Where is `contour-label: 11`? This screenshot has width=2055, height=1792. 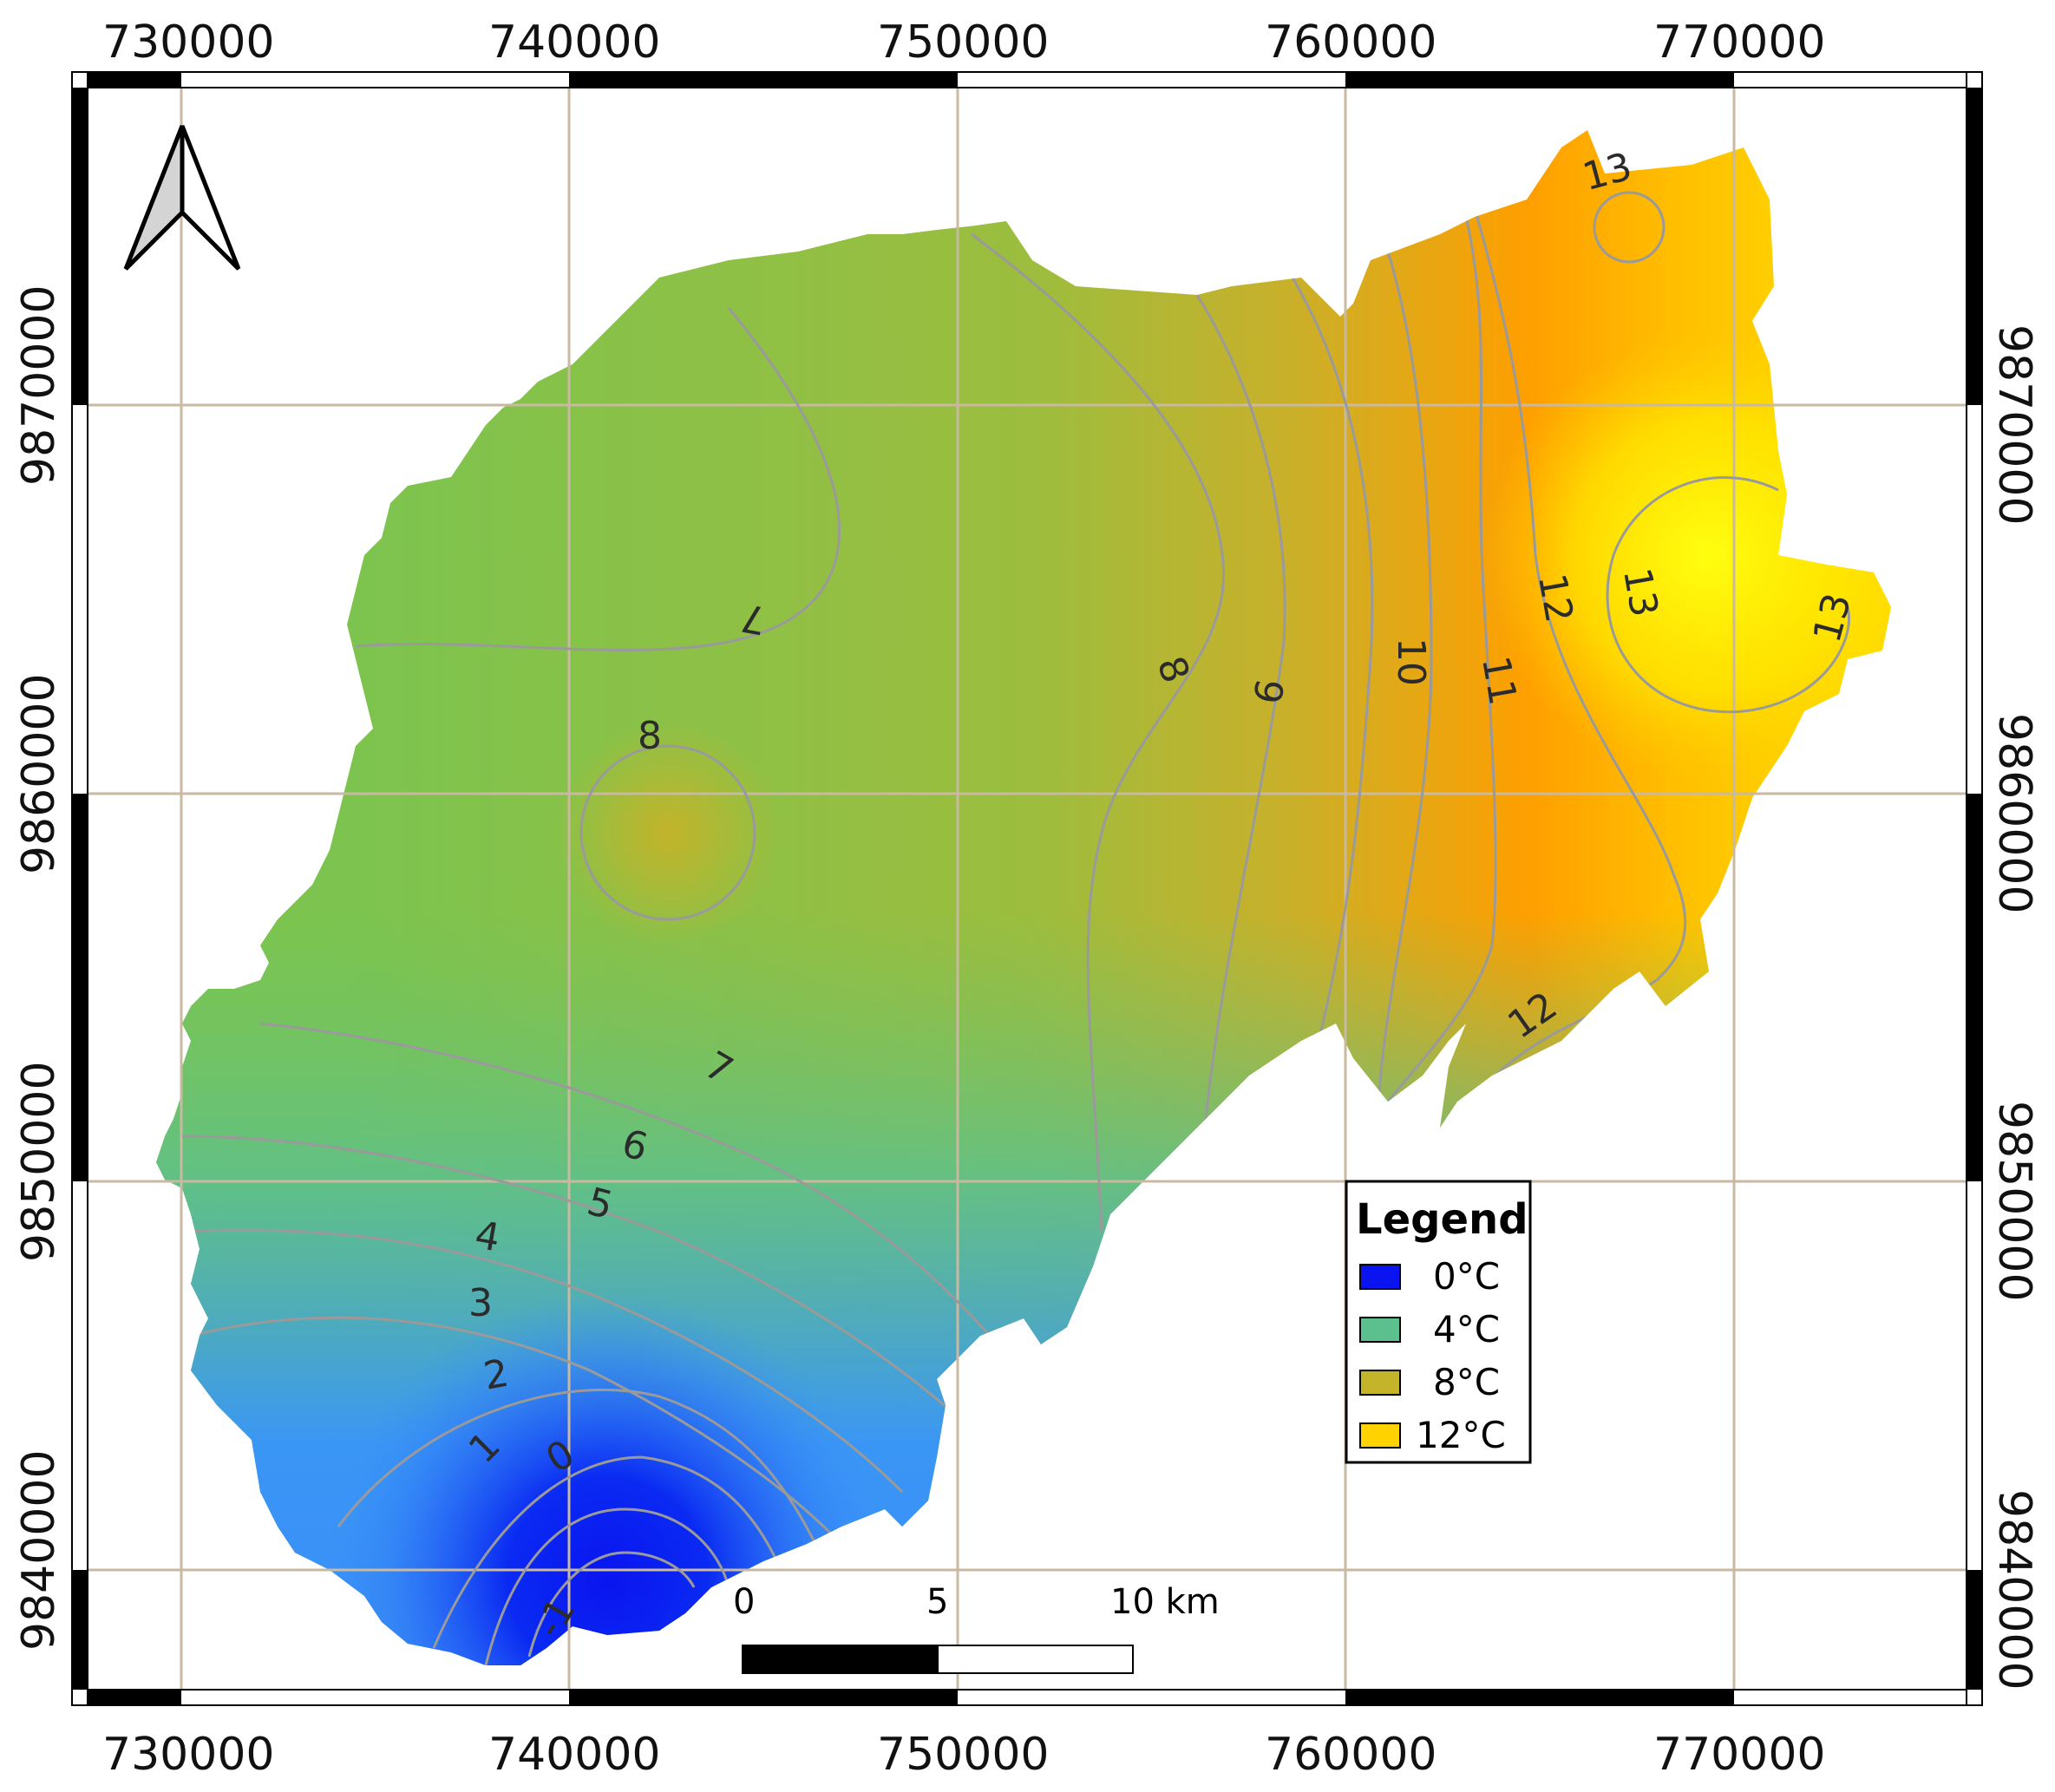 contour-label: 11 is located at coordinates (1499, 681).